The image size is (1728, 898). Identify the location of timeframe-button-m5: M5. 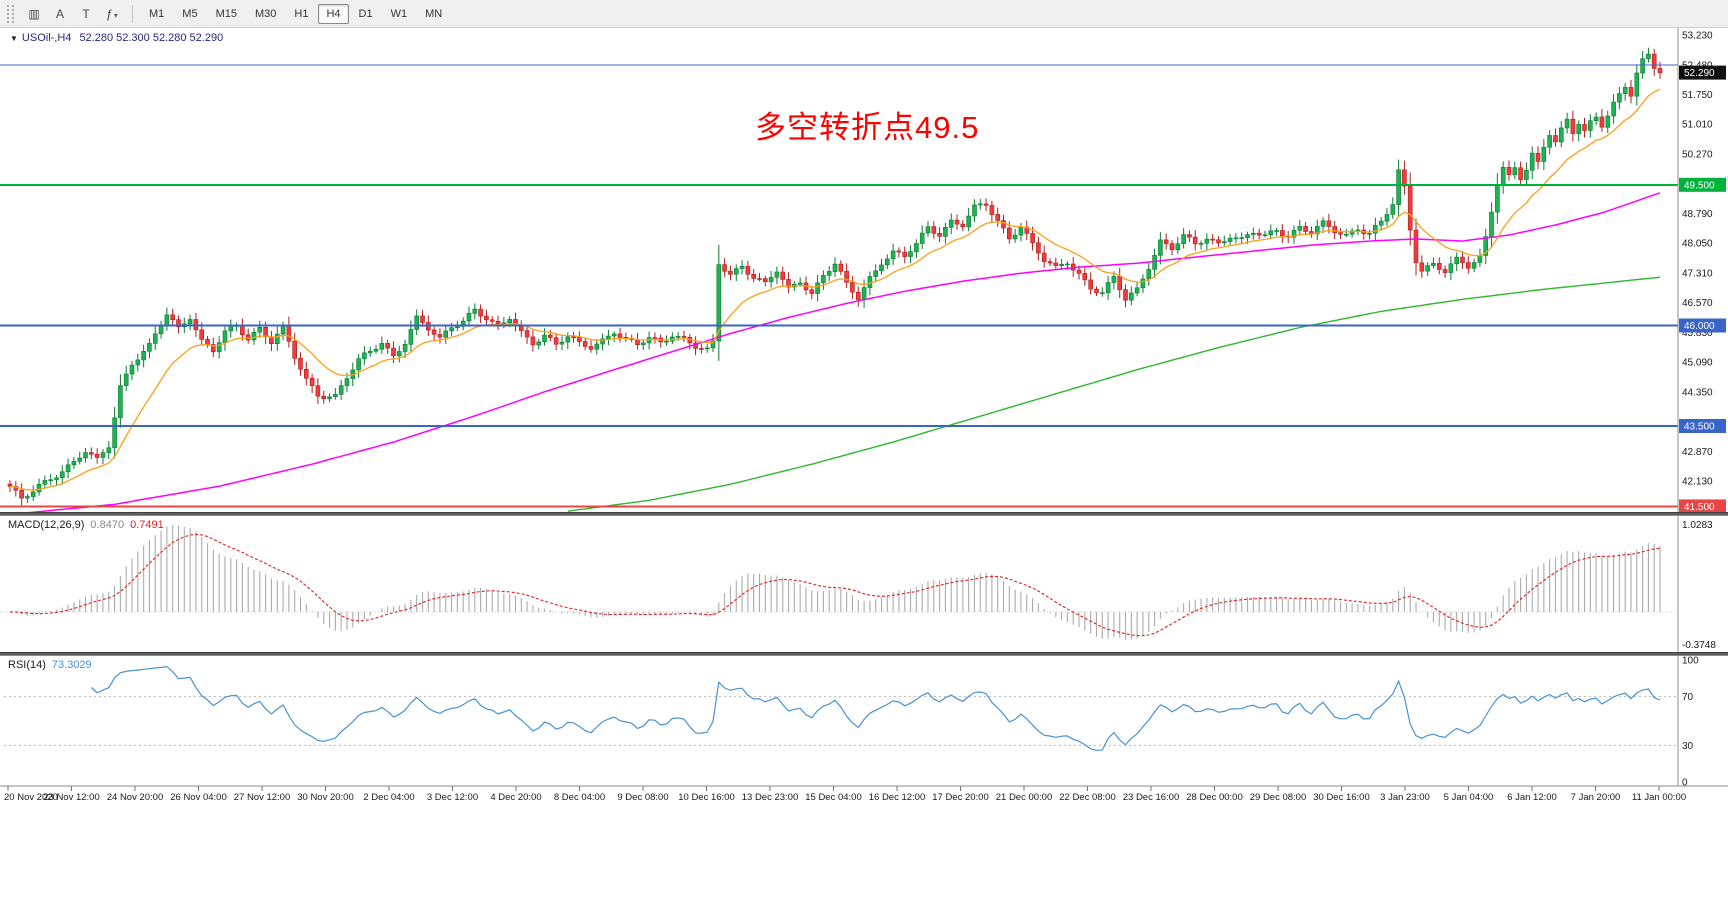
(190, 13).